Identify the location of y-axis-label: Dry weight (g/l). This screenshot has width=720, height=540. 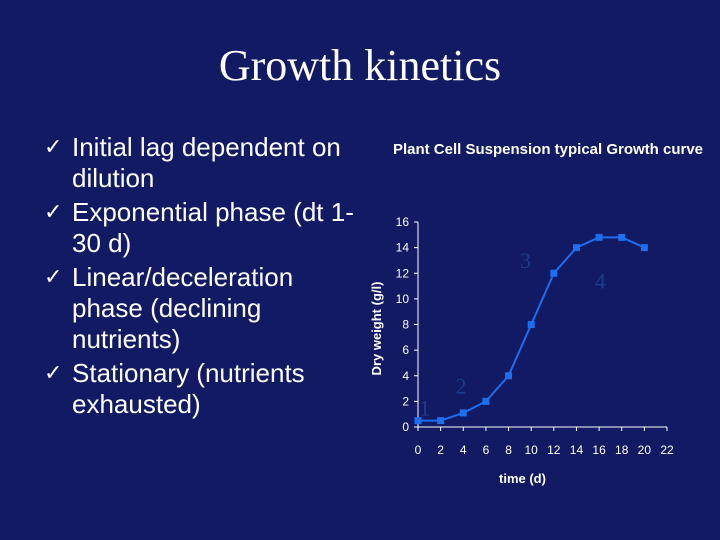
(376, 329).